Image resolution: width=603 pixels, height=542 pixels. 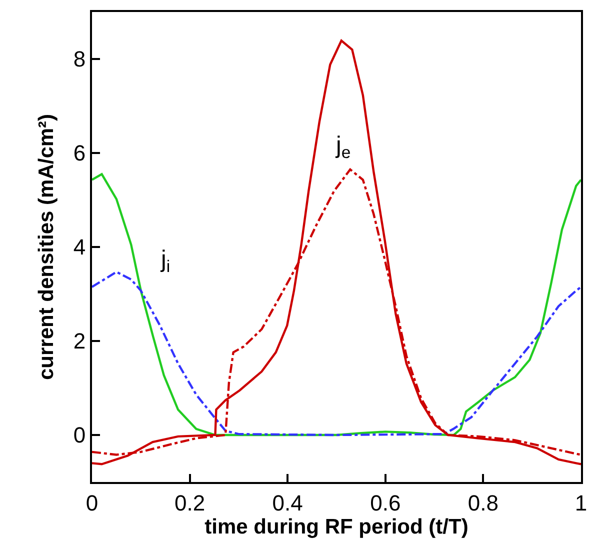 I want to click on y-tick-label: 2, so click(x=79, y=341).